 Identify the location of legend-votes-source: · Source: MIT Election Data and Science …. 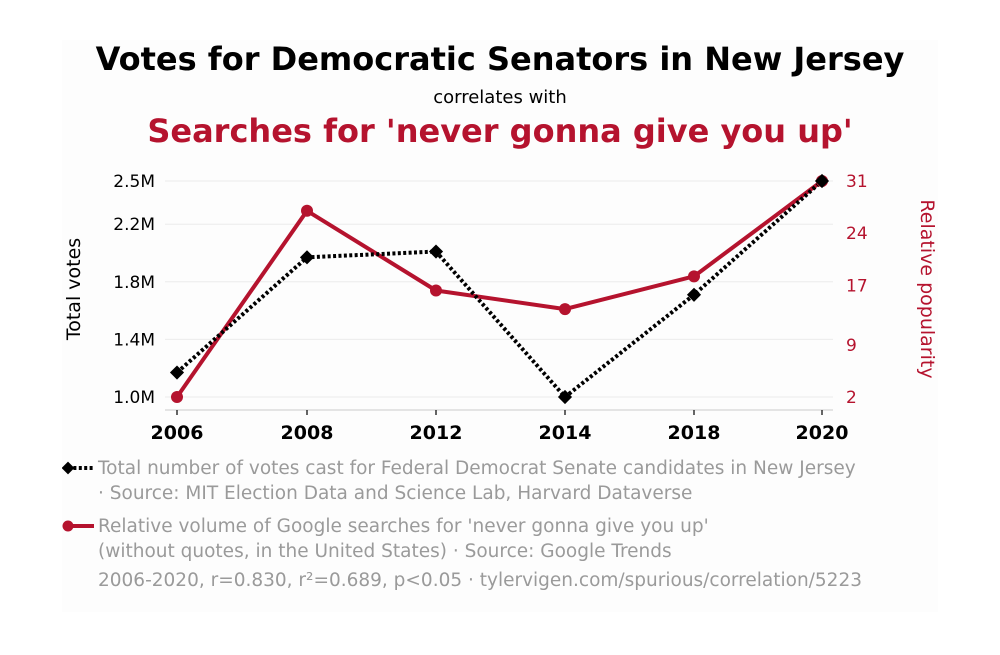
(395, 493).